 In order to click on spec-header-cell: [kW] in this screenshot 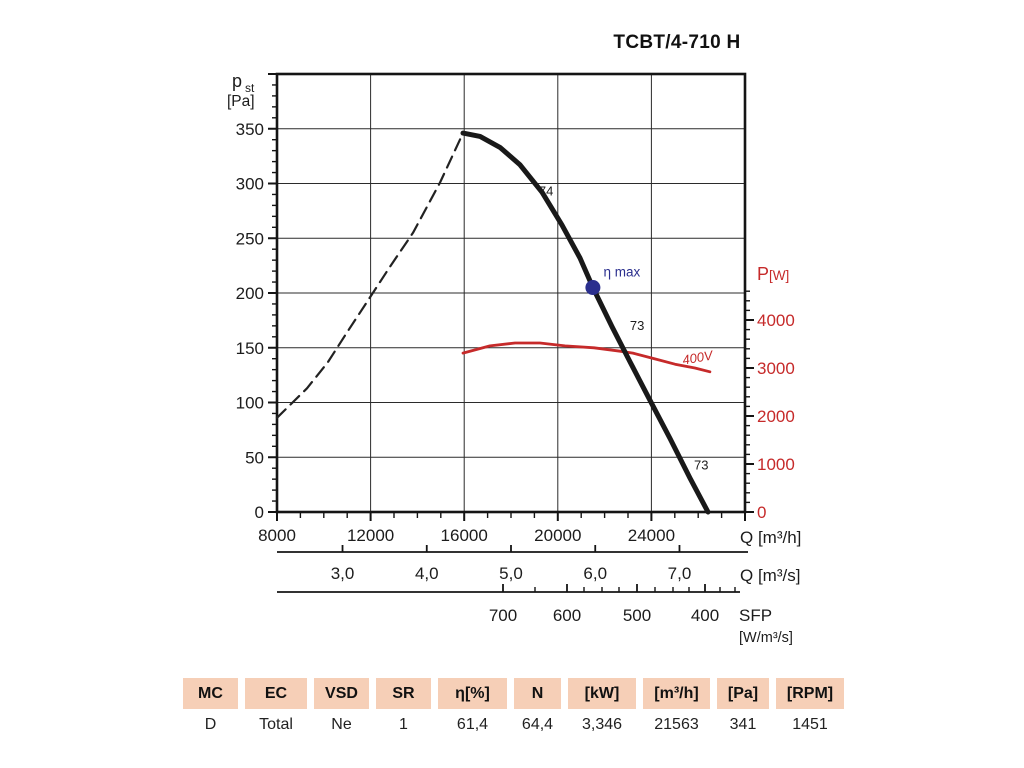, I will do `click(602, 693)`.